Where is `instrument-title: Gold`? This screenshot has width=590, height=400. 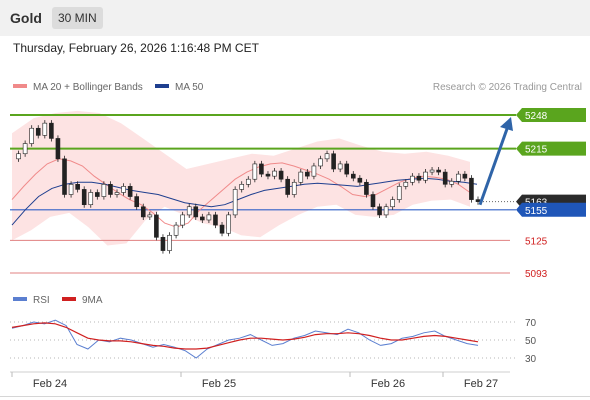 instrument-title: Gold is located at coordinates (26, 18).